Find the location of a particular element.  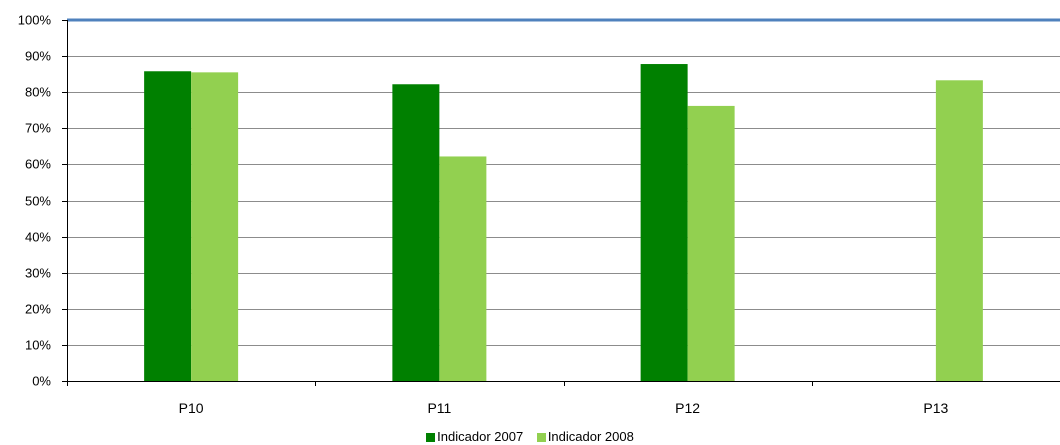

legend: Indicador 2007 Indicador 2008 is located at coordinates (530, 436).